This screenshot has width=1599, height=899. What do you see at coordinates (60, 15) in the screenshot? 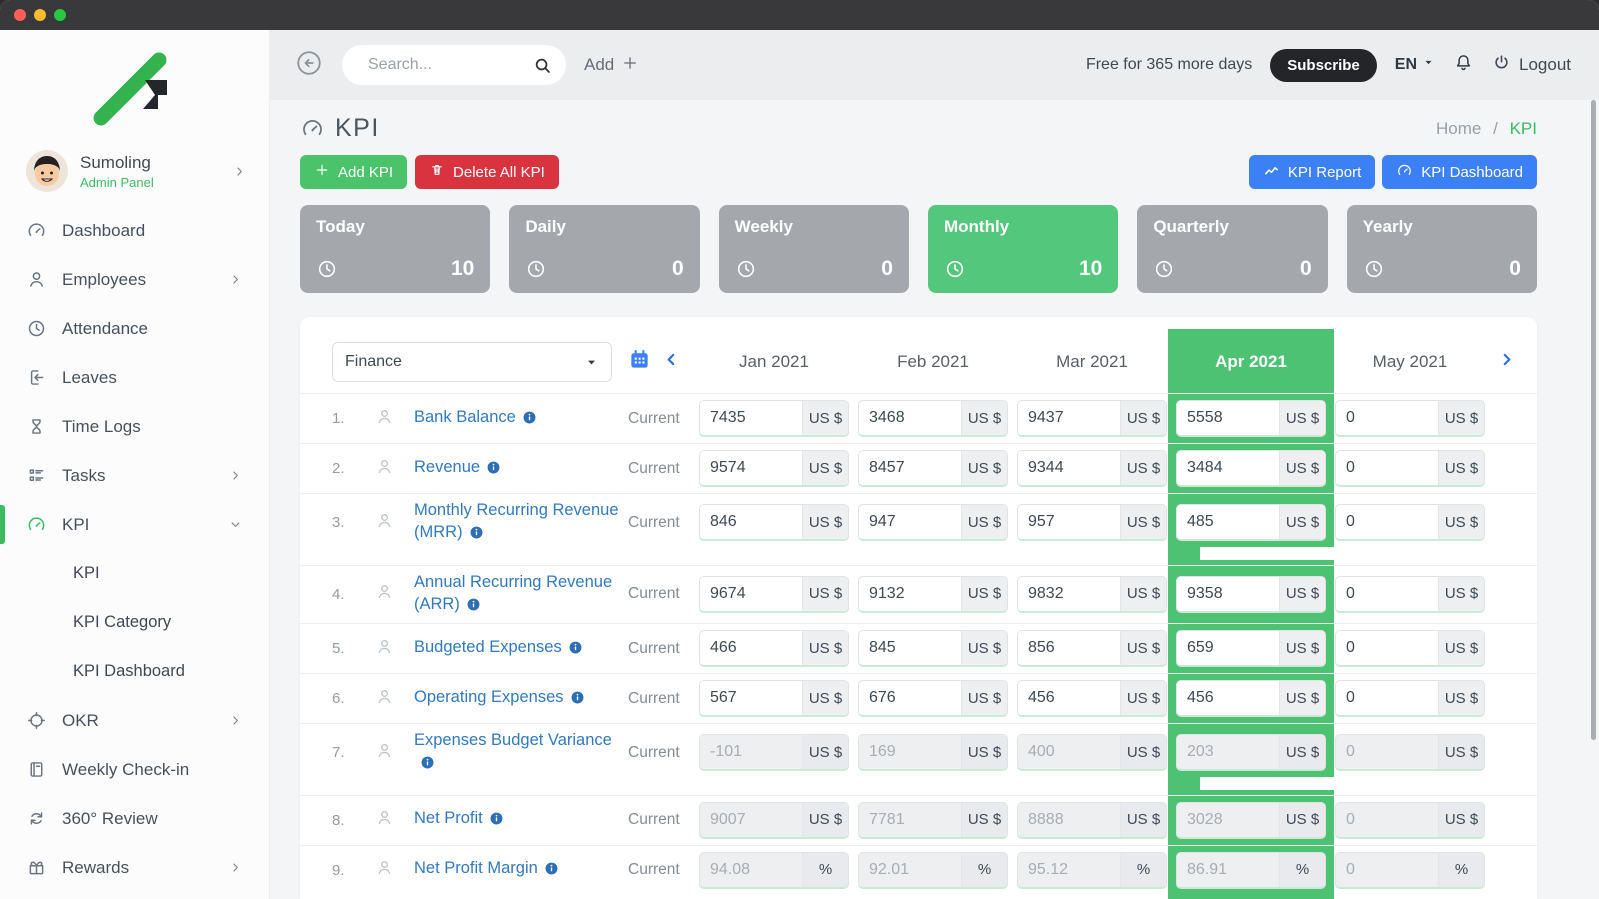
I see `maximize-window-button` at bounding box center [60, 15].